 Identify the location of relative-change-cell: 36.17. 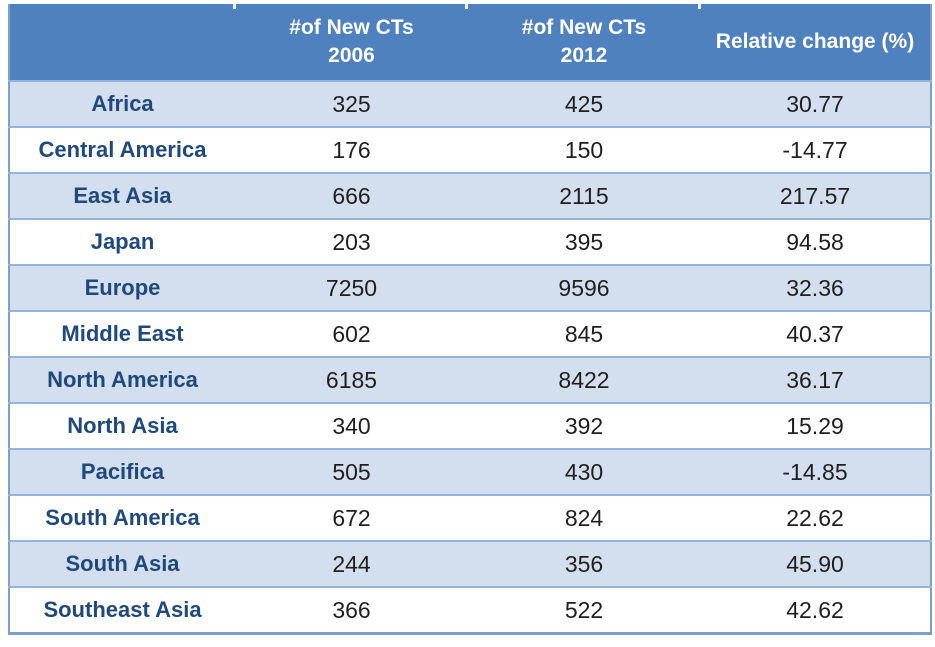
(815, 379).